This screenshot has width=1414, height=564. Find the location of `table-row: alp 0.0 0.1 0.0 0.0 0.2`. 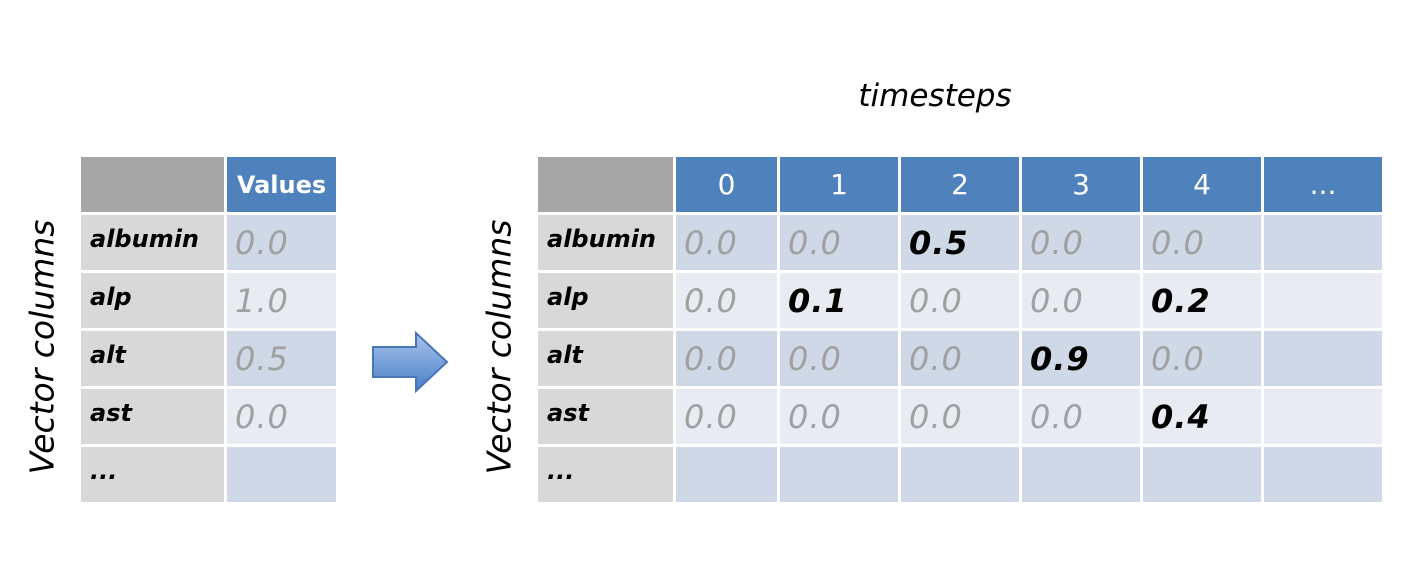

table-row: alp 0.0 0.1 0.0 0.0 0.2 is located at coordinates (960, 300).